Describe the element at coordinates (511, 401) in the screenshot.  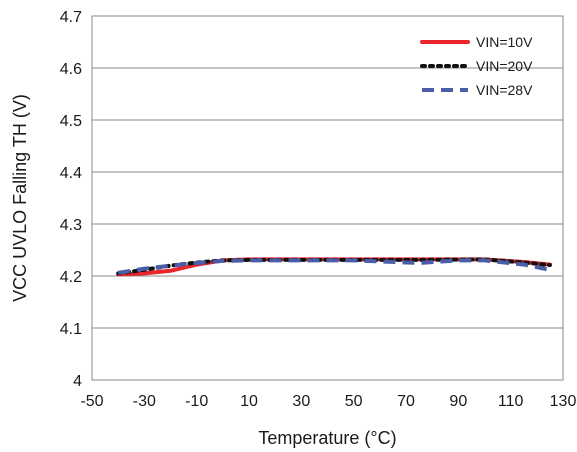
I see `x-tick-label: 110` at that location.